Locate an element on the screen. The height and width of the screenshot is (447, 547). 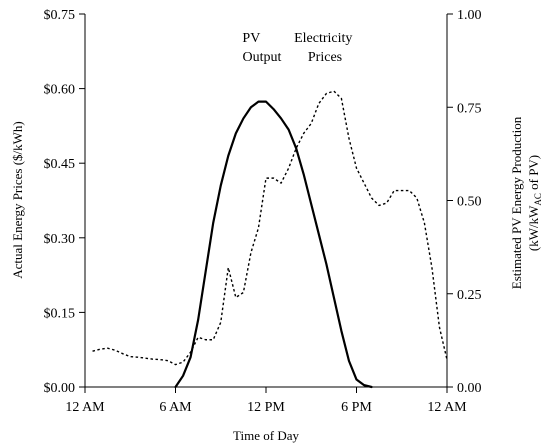
y-left-tick-label: $0.75 is located at coordinates (60, 15).